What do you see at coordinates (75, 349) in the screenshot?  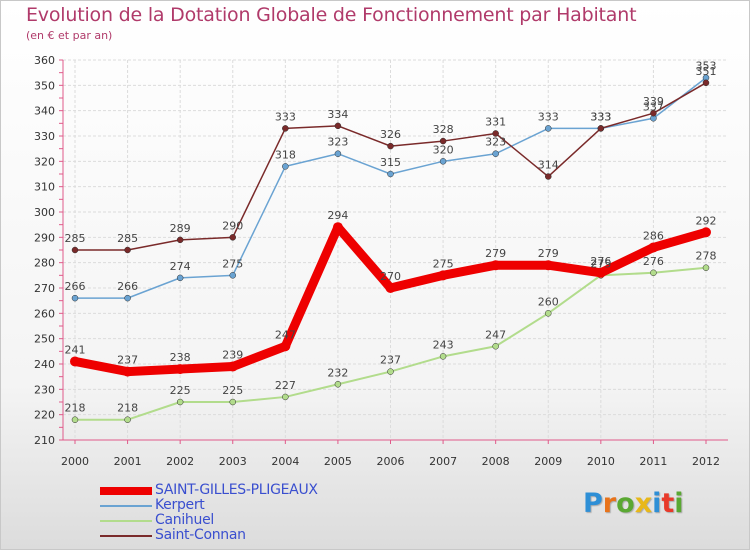 I see `data-label-saint-gilles-pligeaux: 241` at bounding box center [75, 349].